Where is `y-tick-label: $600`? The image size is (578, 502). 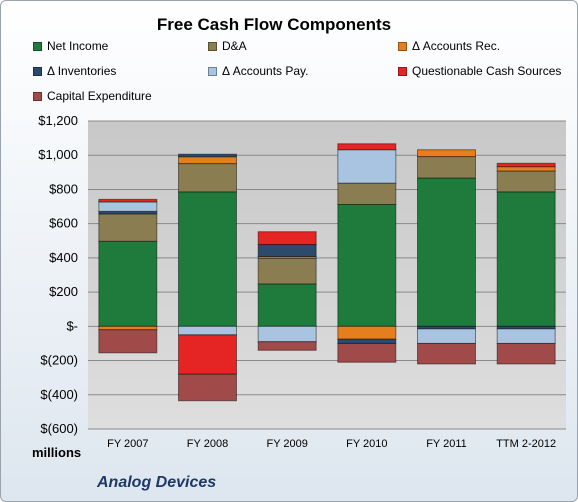 y-tick-label: $600 is located at coordinates (63, 223).